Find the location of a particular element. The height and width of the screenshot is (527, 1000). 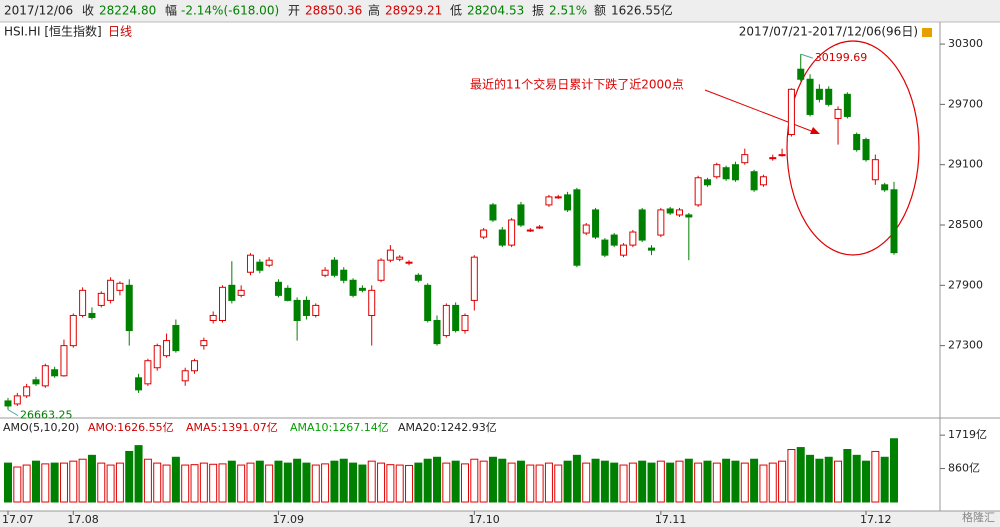

y-tick-label: 29100 is located at coordinates (965, 164).